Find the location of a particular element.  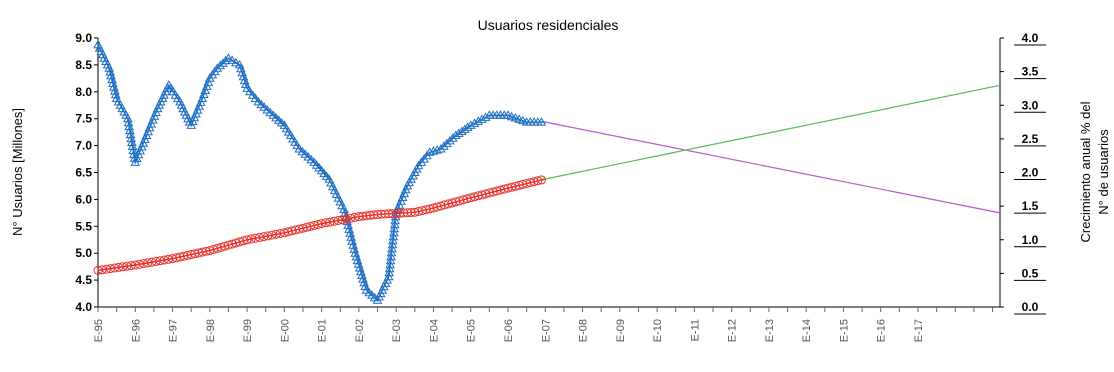

y2-tick-label: 1.5 is located at coordinates (1030, 206).